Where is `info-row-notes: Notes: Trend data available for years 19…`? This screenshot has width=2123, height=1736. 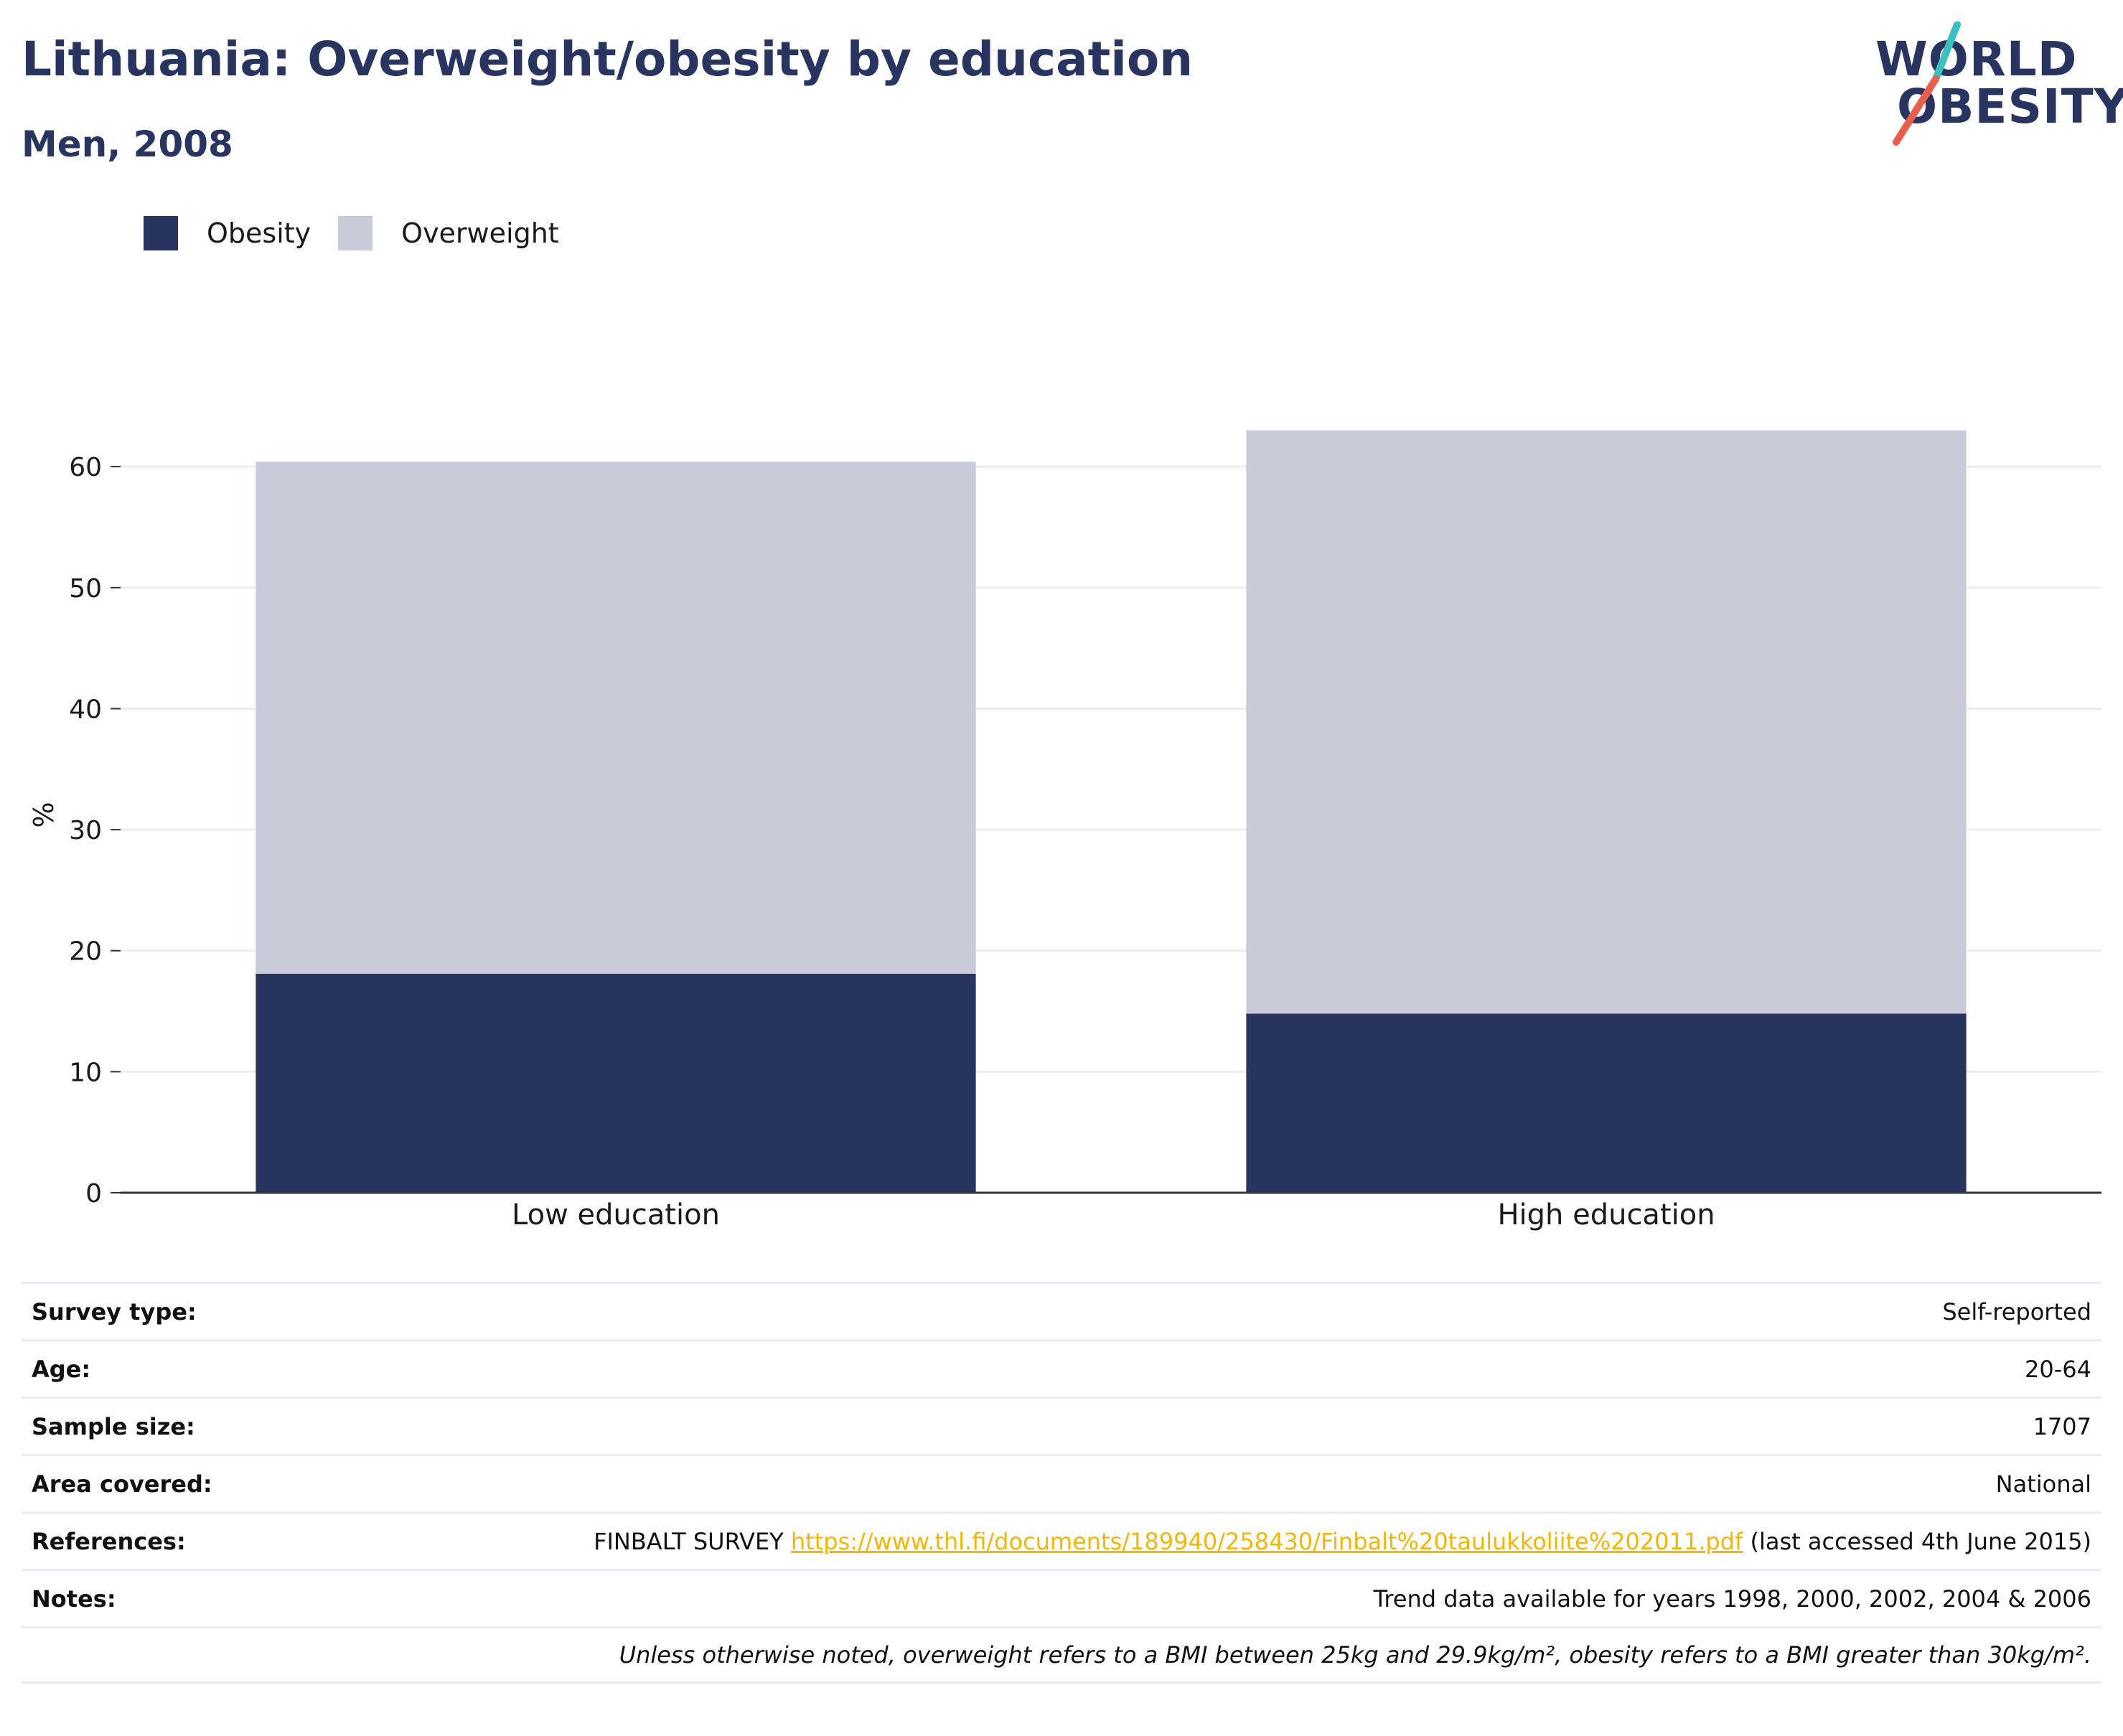 info-row-notes: Notes: Trend data available for years 19… is located at coordinates (1061, 1597).